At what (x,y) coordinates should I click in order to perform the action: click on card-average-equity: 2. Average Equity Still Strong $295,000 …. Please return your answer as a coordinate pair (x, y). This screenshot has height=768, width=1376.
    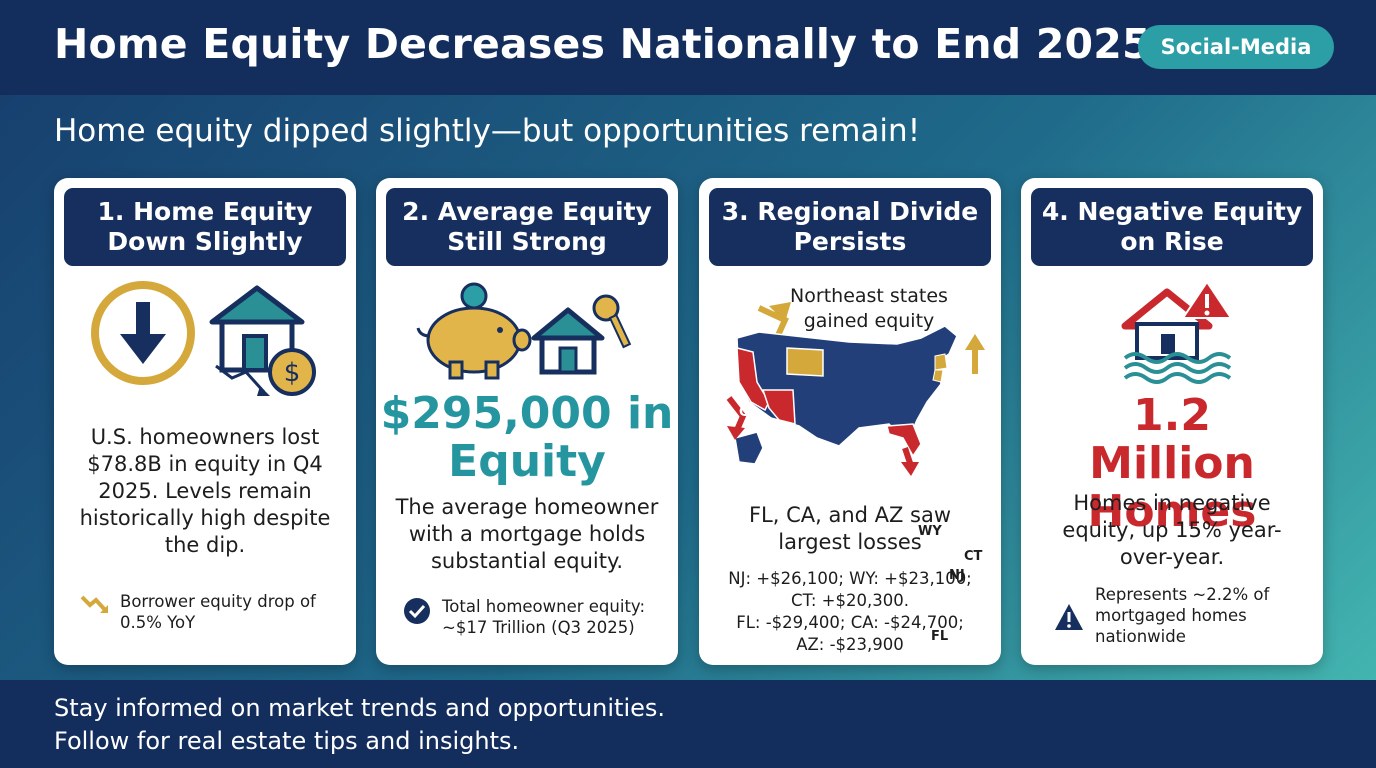
    Looking at the image, I should click on (527, 421).